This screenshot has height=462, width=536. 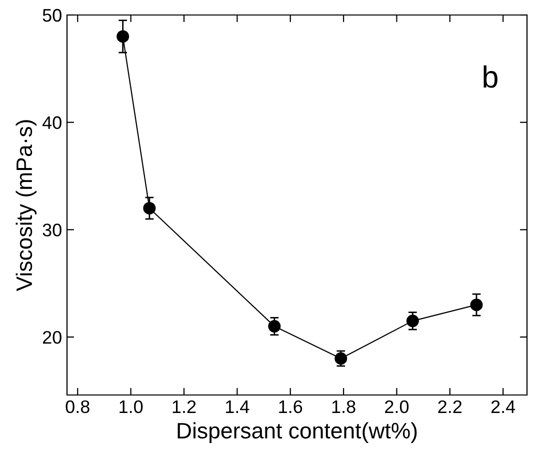 What do you see at coordinates (397, 407) in the screenshot?
I see `x-tick-label: 2.0` at bounding box center [397, 407].